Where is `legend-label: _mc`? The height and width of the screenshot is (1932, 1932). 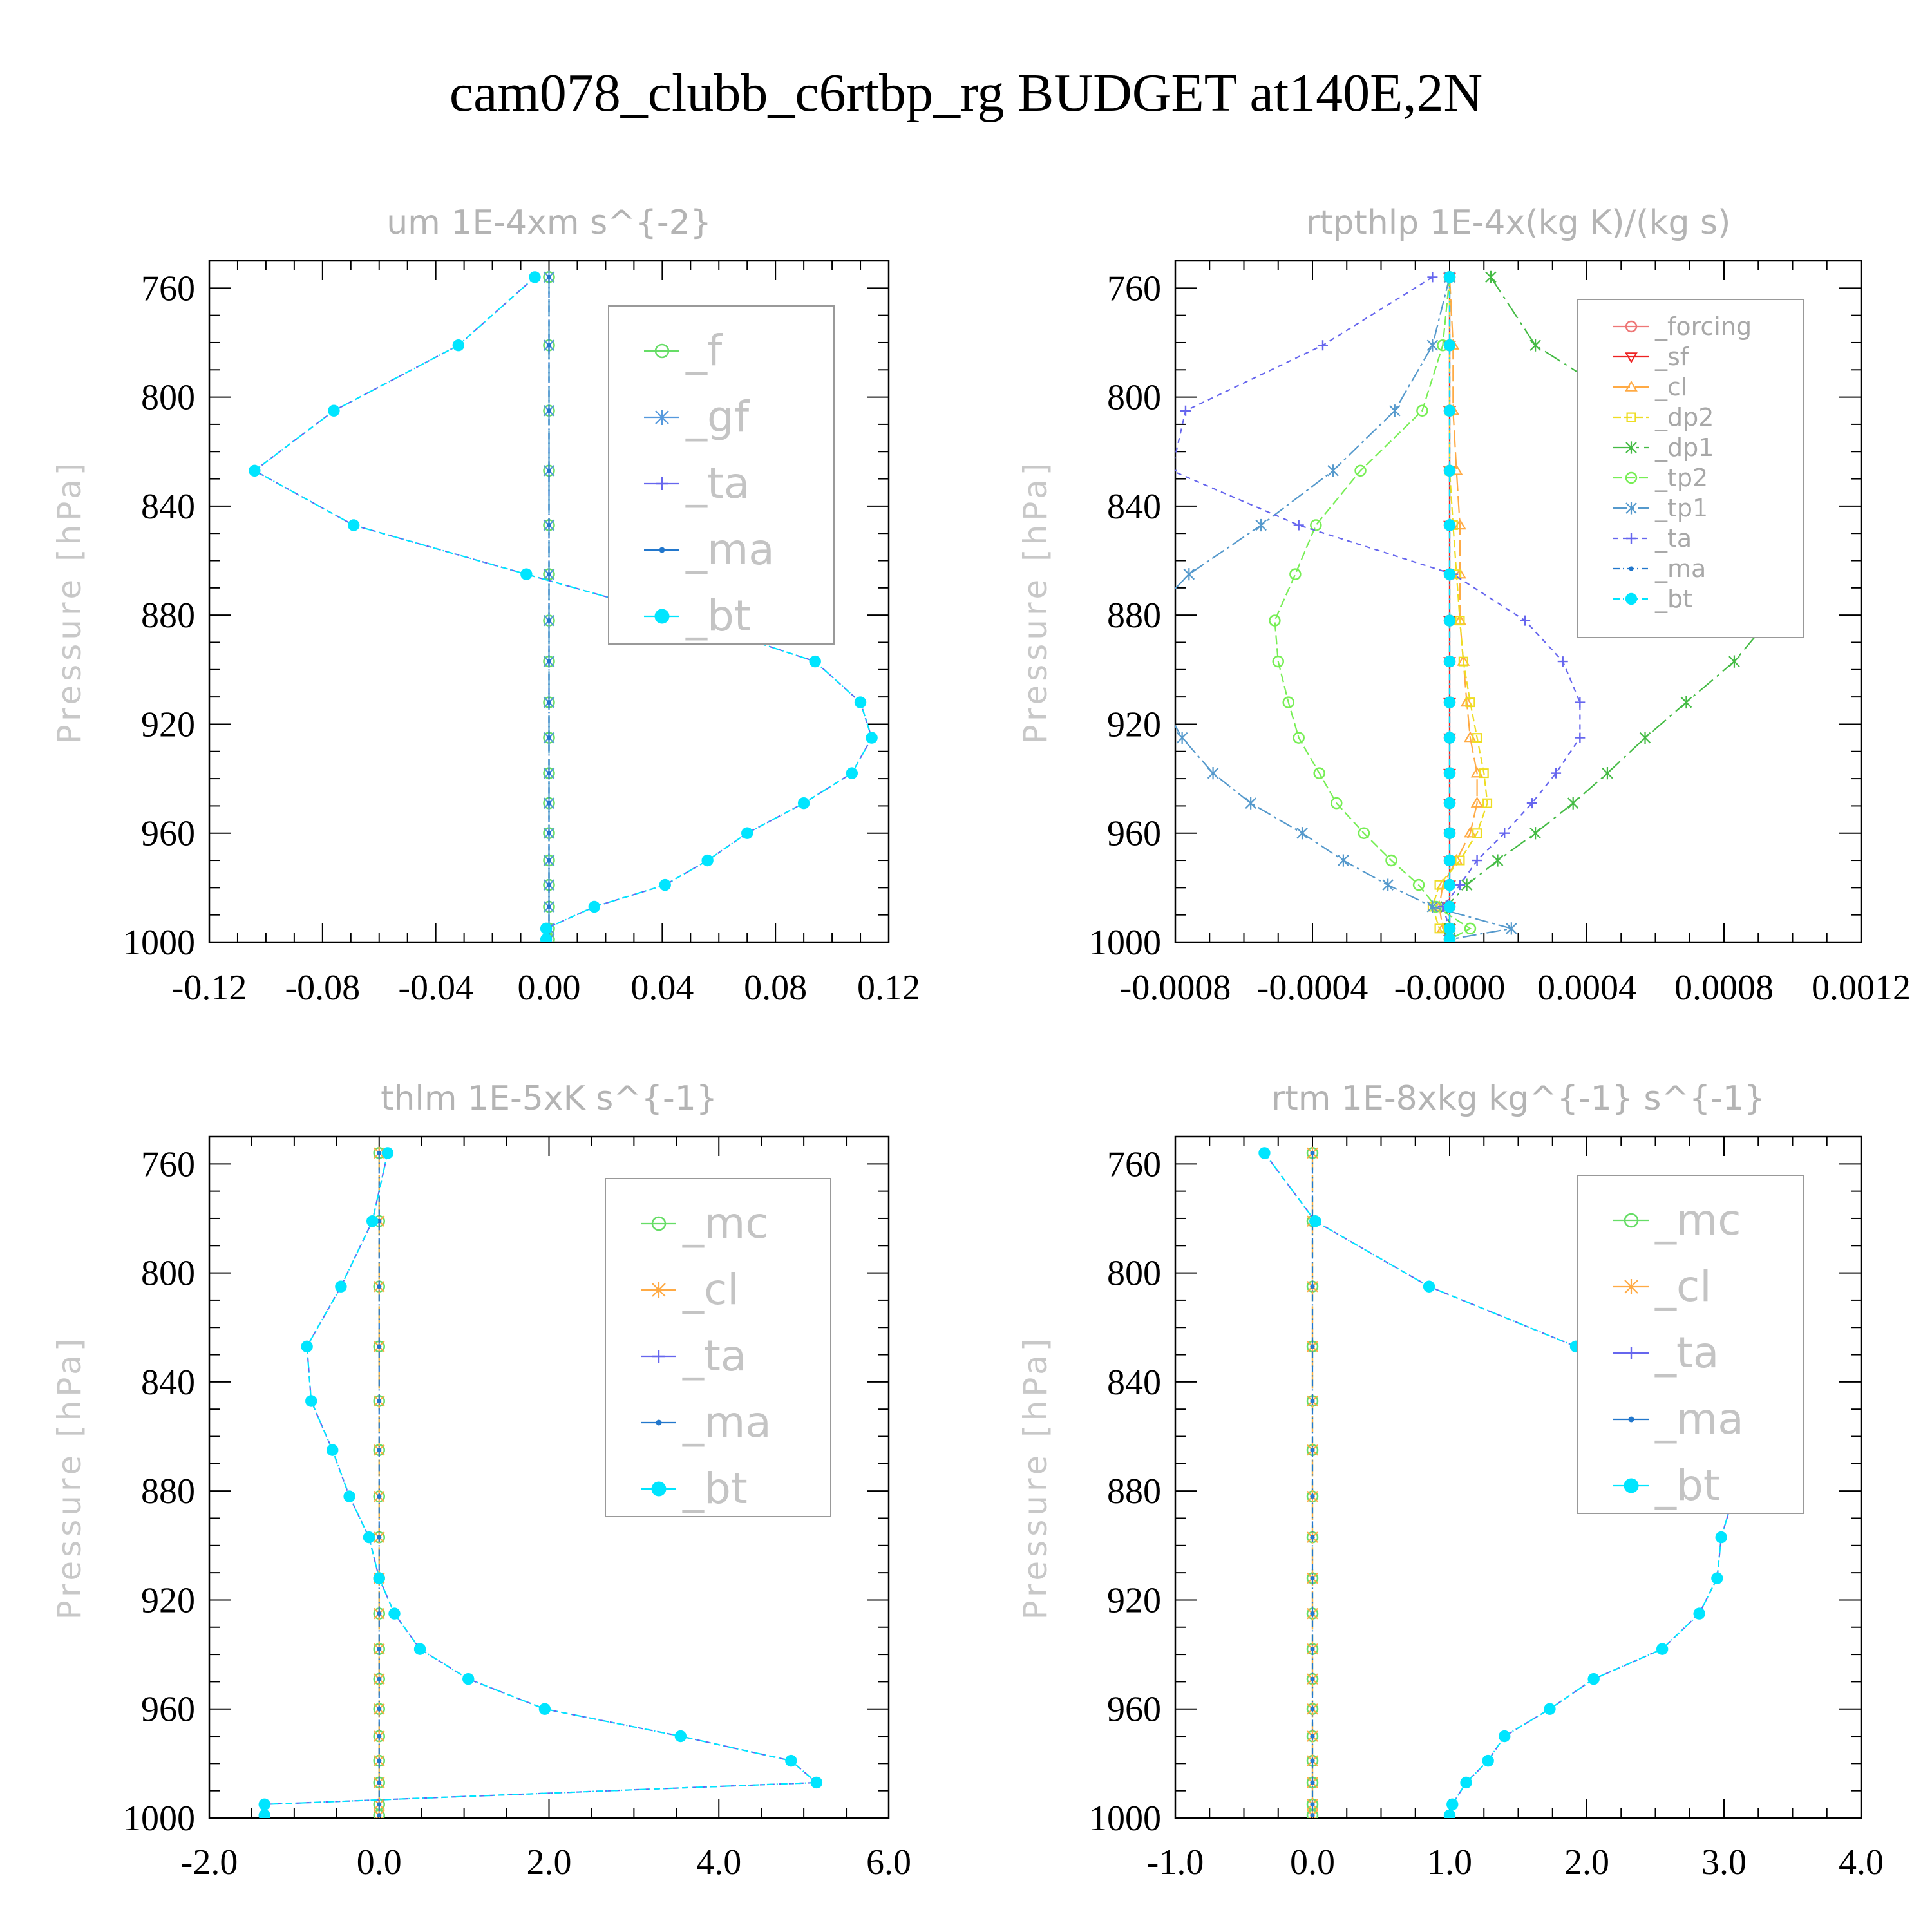
legend-label: _mc is located at coordinates (1698, 1220).